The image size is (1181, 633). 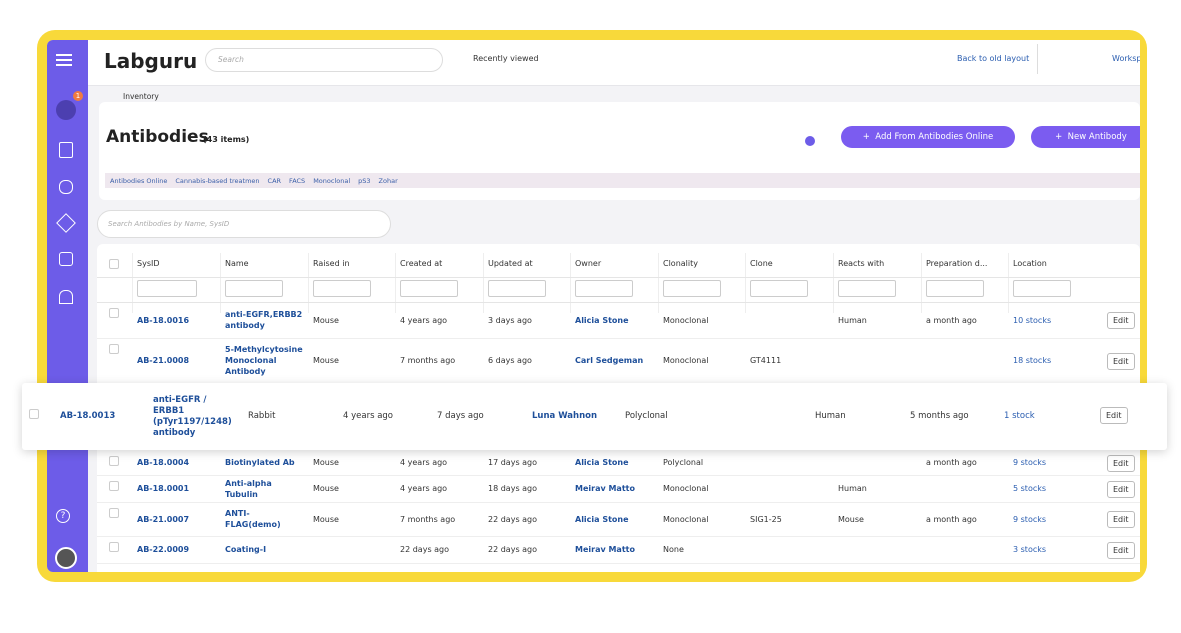 What do you see at coordinates (1032, 360) in the screenshot?
I see `cell: 18 stocks` at bounding box center [1032, 360].